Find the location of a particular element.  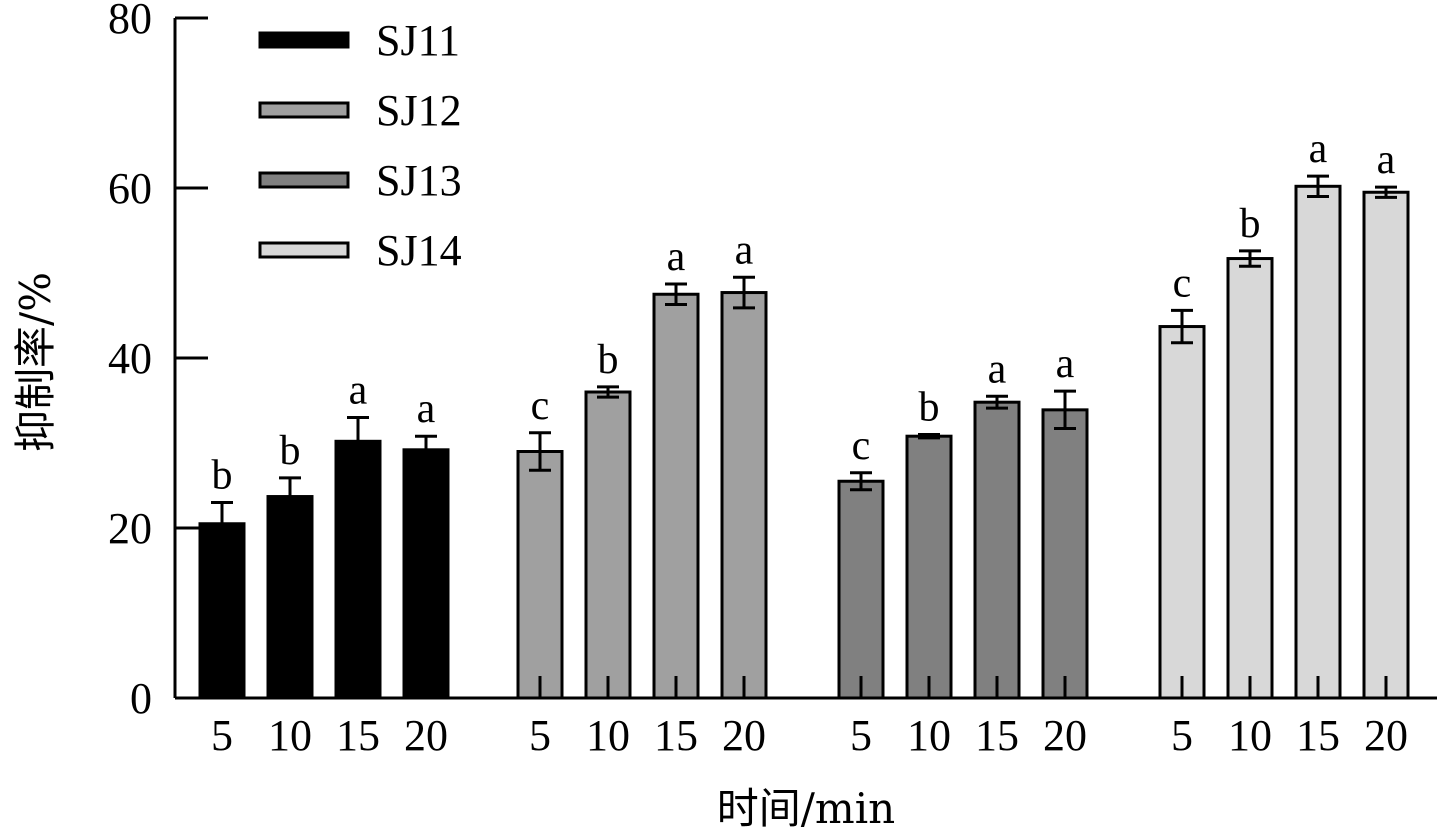

legend: SJ11 SJ12 SJ13 SJ14 is located at coordinates (360, 145).